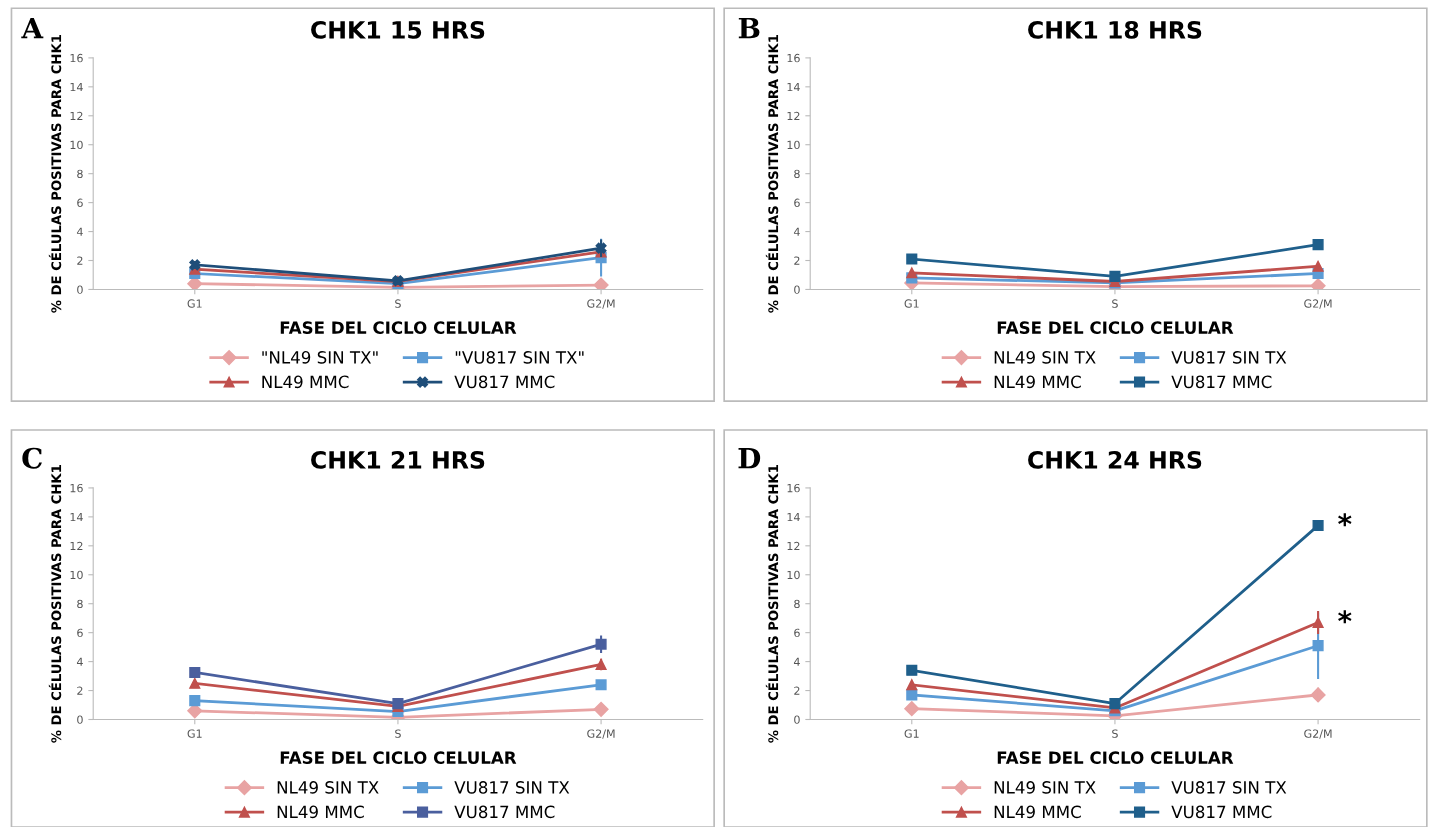 The width and height of the screenshot is (1434, 827). I want to click on legend-label: "VU817 SIN TX", so click(519, 357).